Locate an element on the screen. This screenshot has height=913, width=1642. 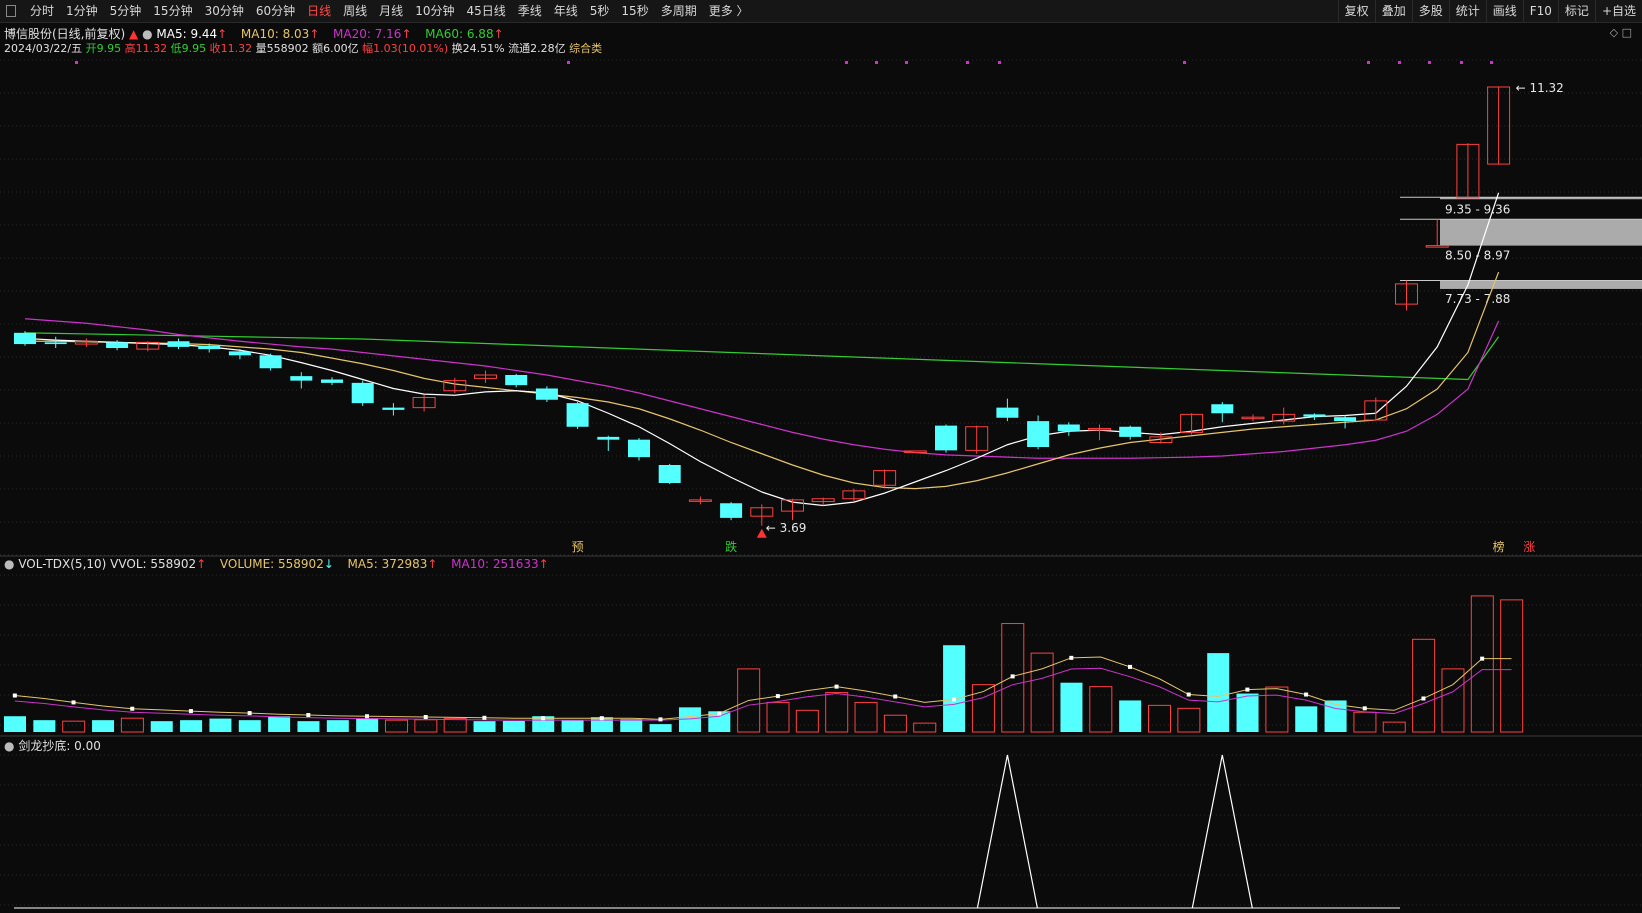
indicator-peak is located at coordinates (1007, 831).